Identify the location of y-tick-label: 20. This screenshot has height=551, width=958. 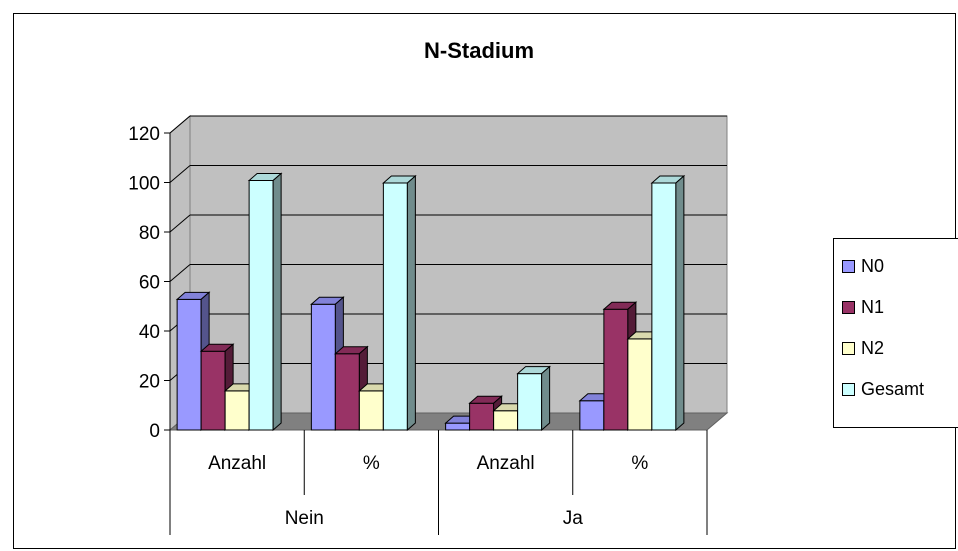
(149, 382).